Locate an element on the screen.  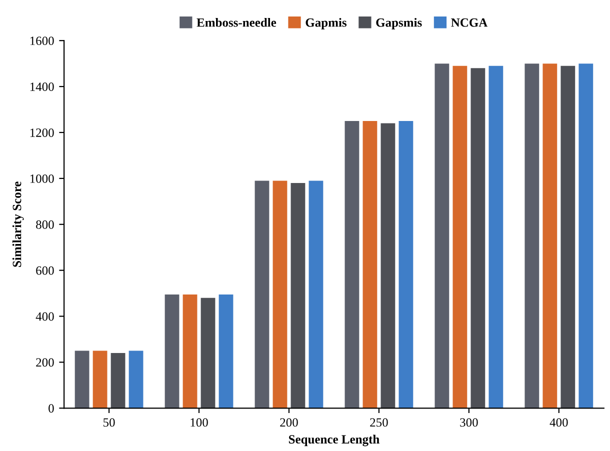
y-axis-title: Similarity Score is located at coordinates (18, 224).